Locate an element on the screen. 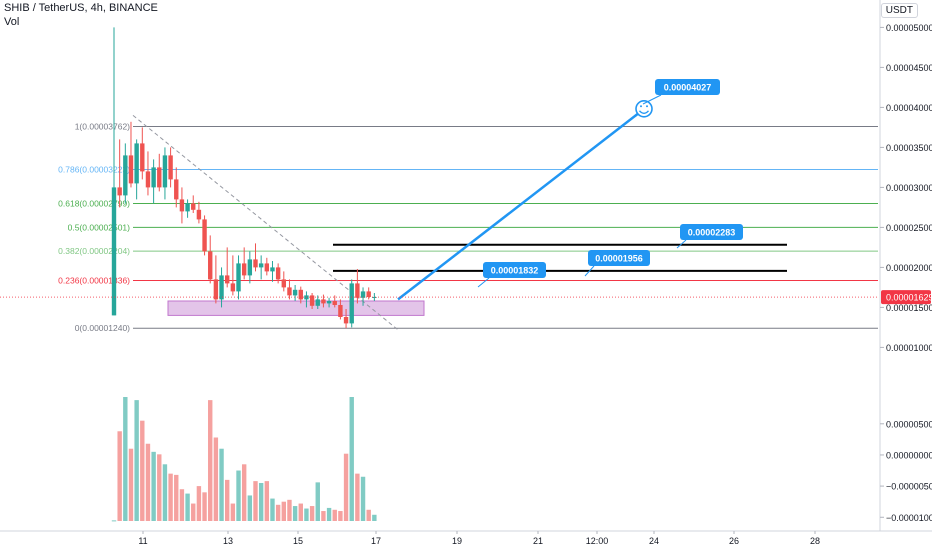 The image size is (932, 555). descending-trendline is located at coordinates (265, 223).